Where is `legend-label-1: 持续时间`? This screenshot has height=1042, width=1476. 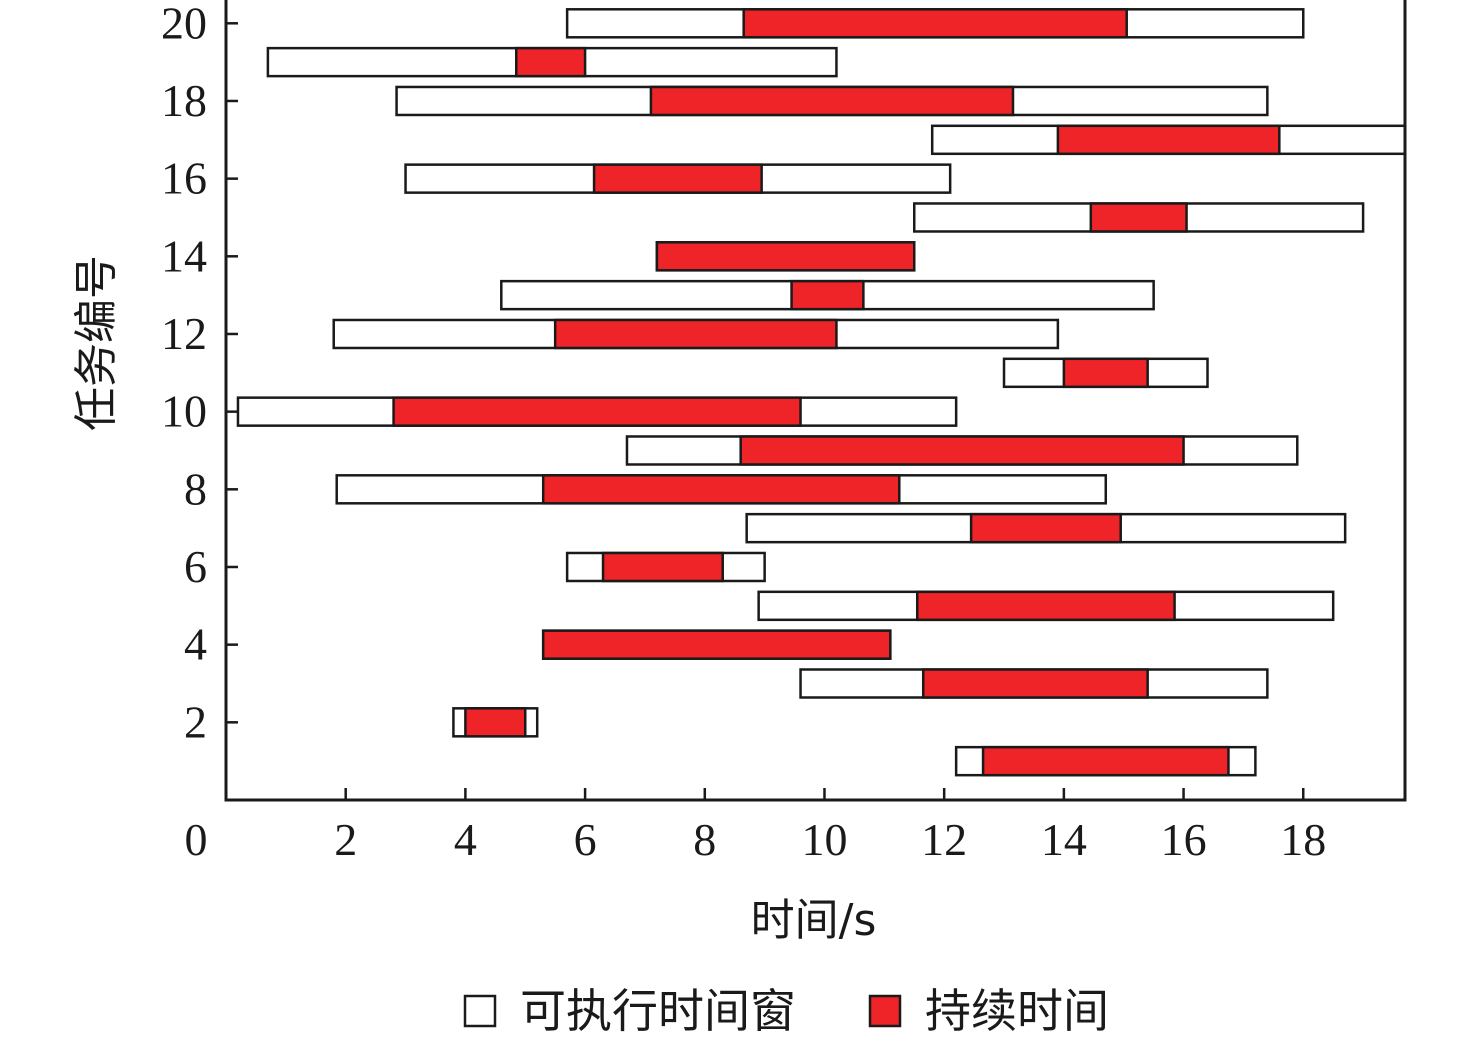 legend-label-1: 持续时间 is located at coordinates (1017, 1011).